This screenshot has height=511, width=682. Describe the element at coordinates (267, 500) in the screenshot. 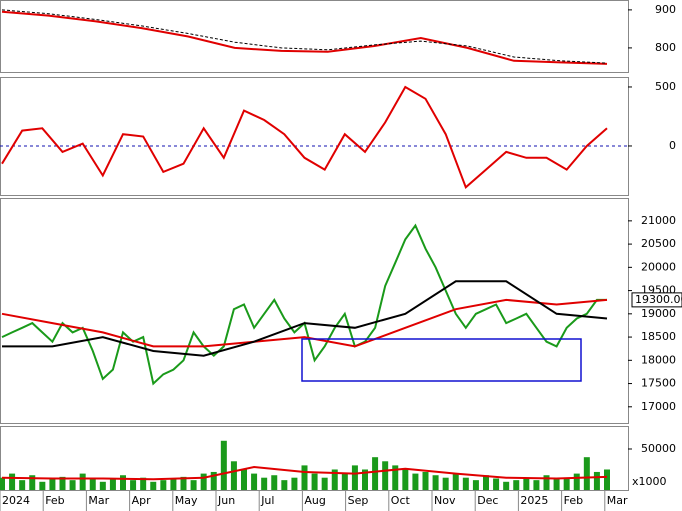

I see `x-tick-label: Jul` at that location.